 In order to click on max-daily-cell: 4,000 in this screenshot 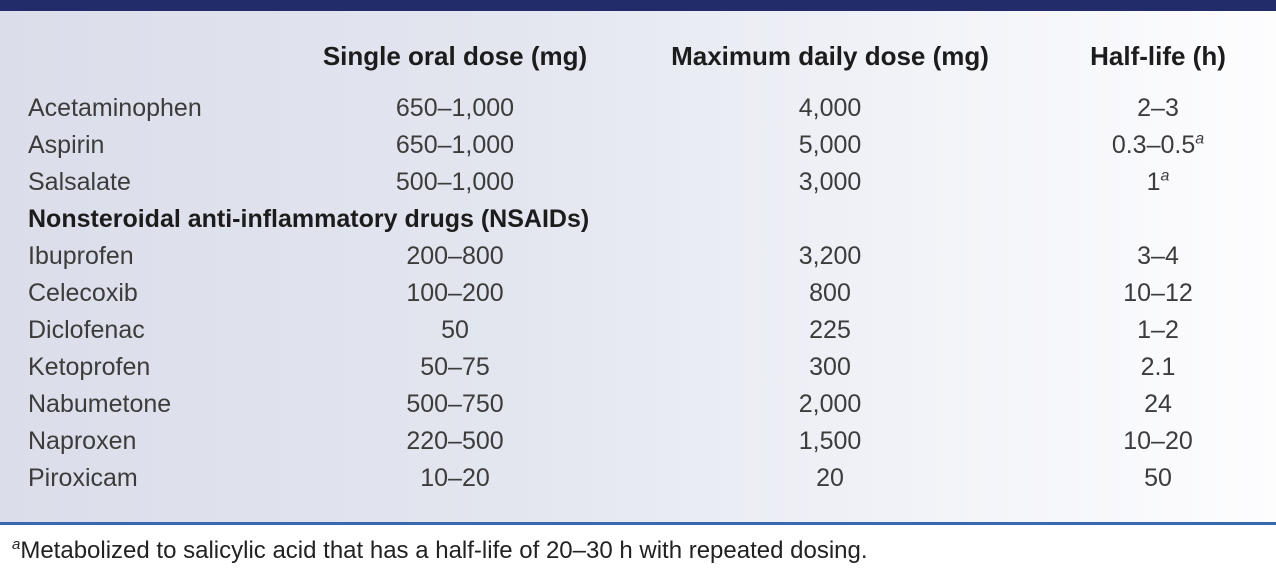, I will do `click(830, 108)`.